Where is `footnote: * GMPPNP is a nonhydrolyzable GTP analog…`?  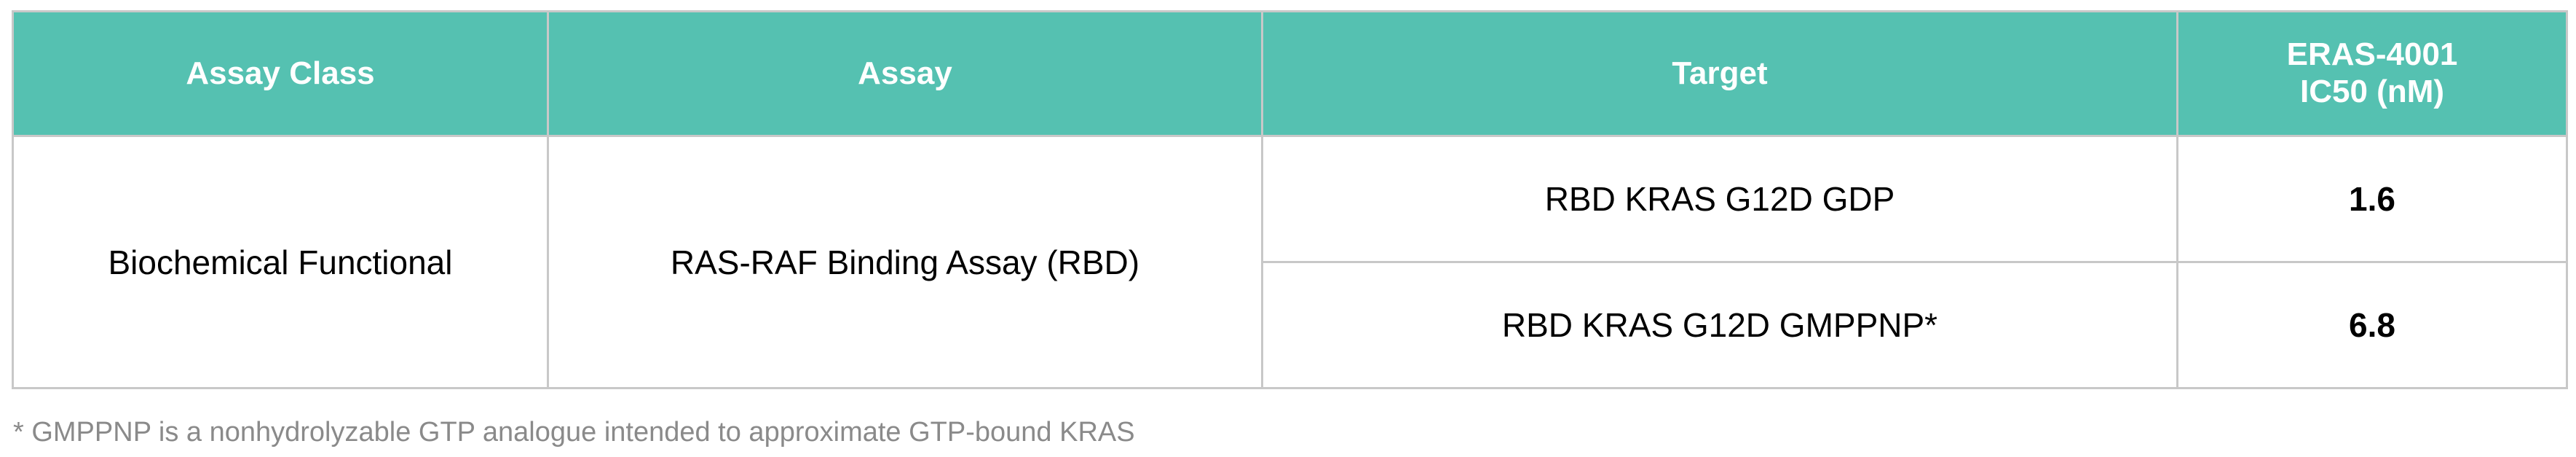
footnote: * GMPPNP is a nonhydrolyzable GTP analog… is located at coordinates (574, 432).